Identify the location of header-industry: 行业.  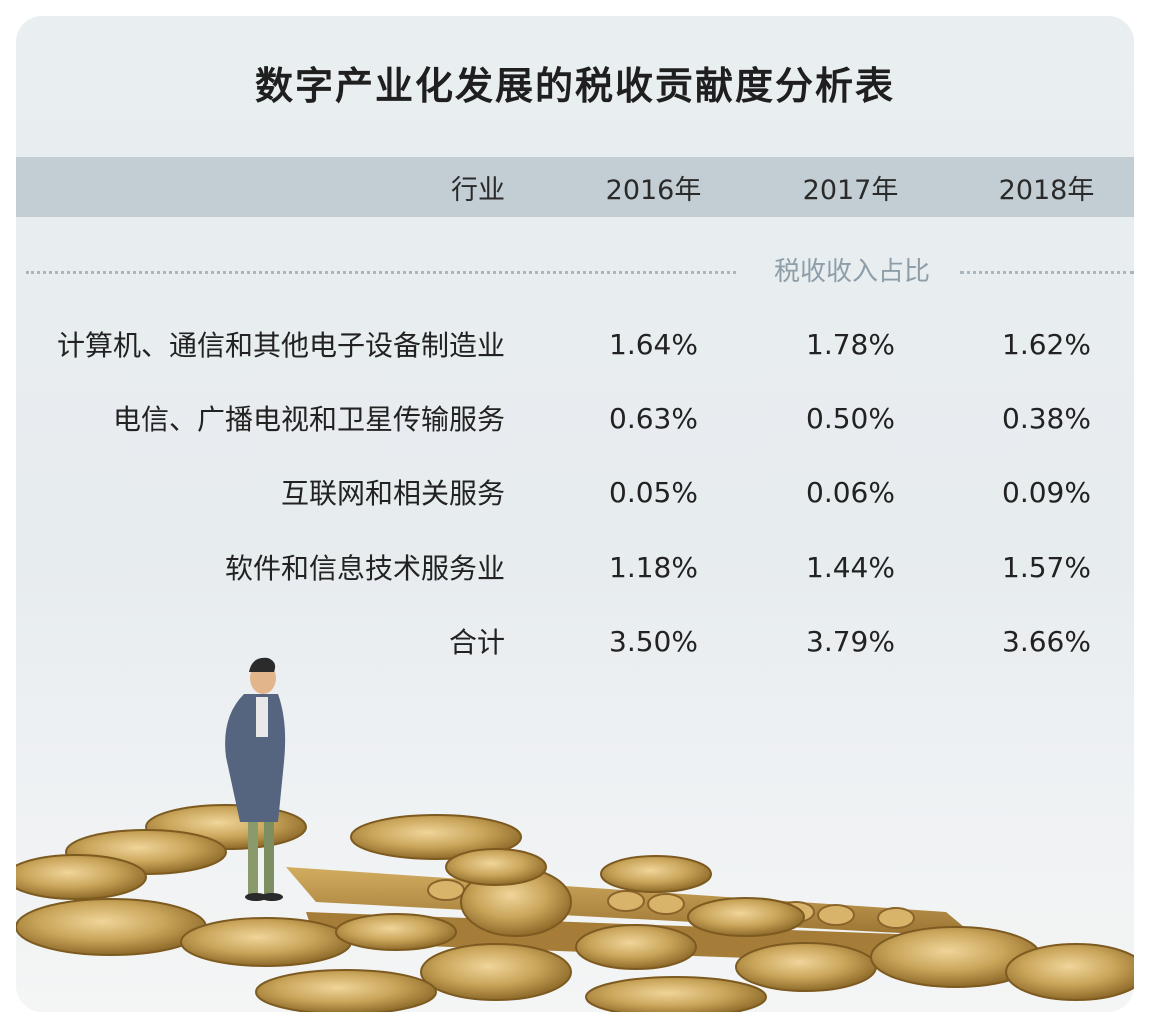
(478, 190).